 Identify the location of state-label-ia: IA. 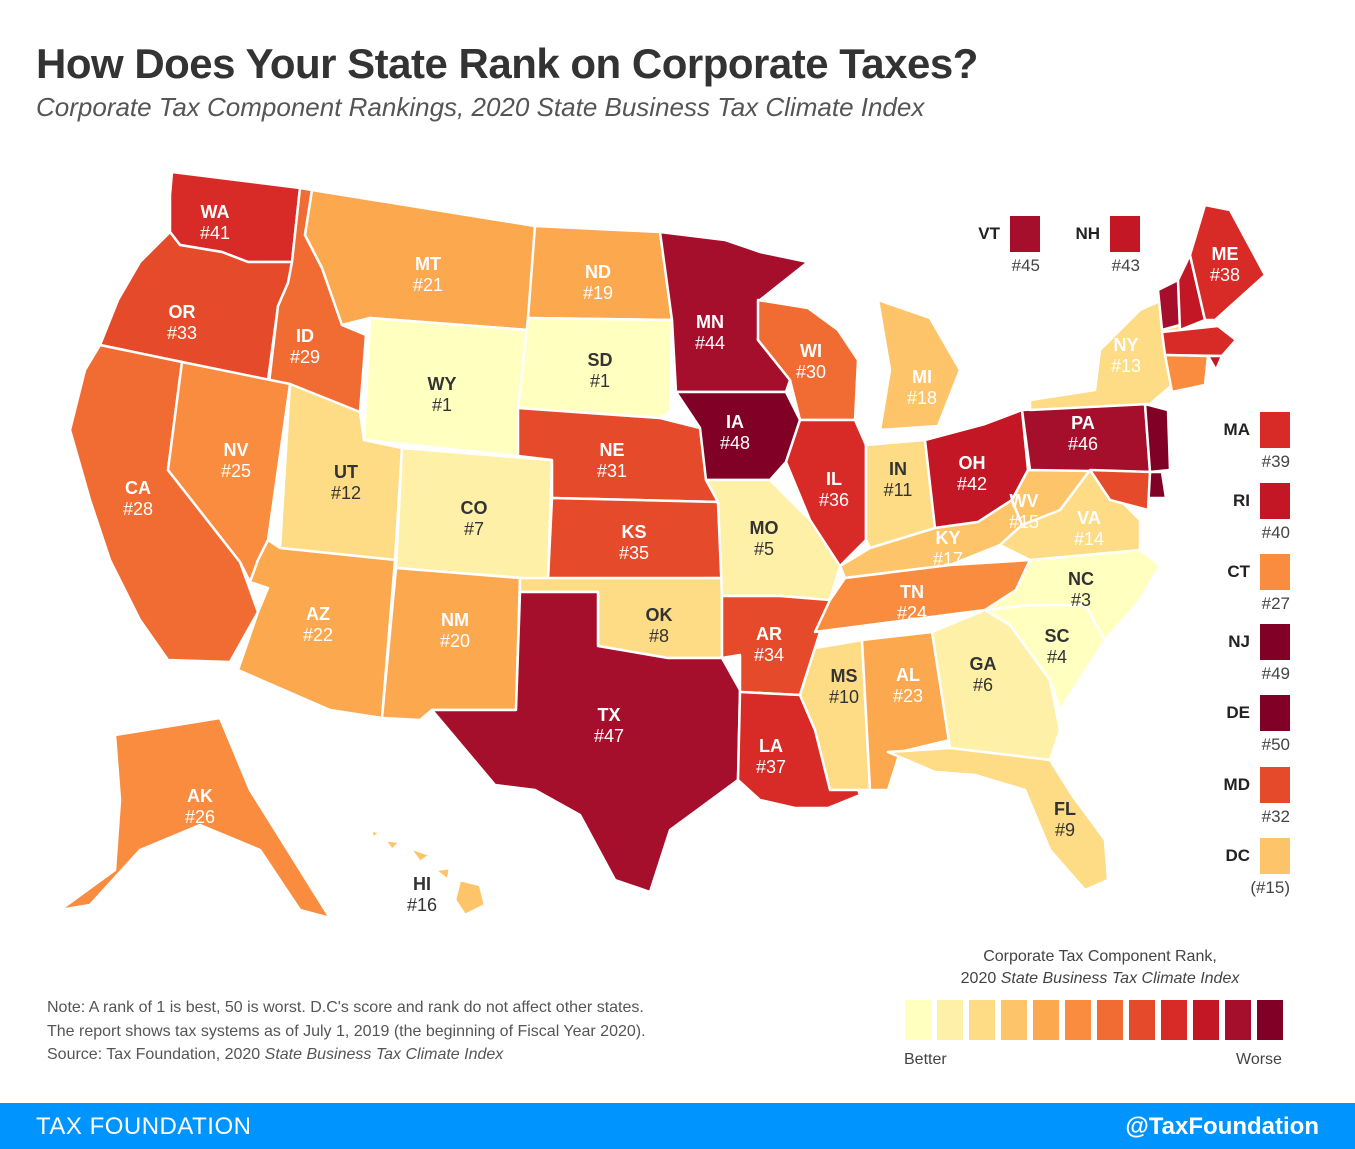
(735, 422).